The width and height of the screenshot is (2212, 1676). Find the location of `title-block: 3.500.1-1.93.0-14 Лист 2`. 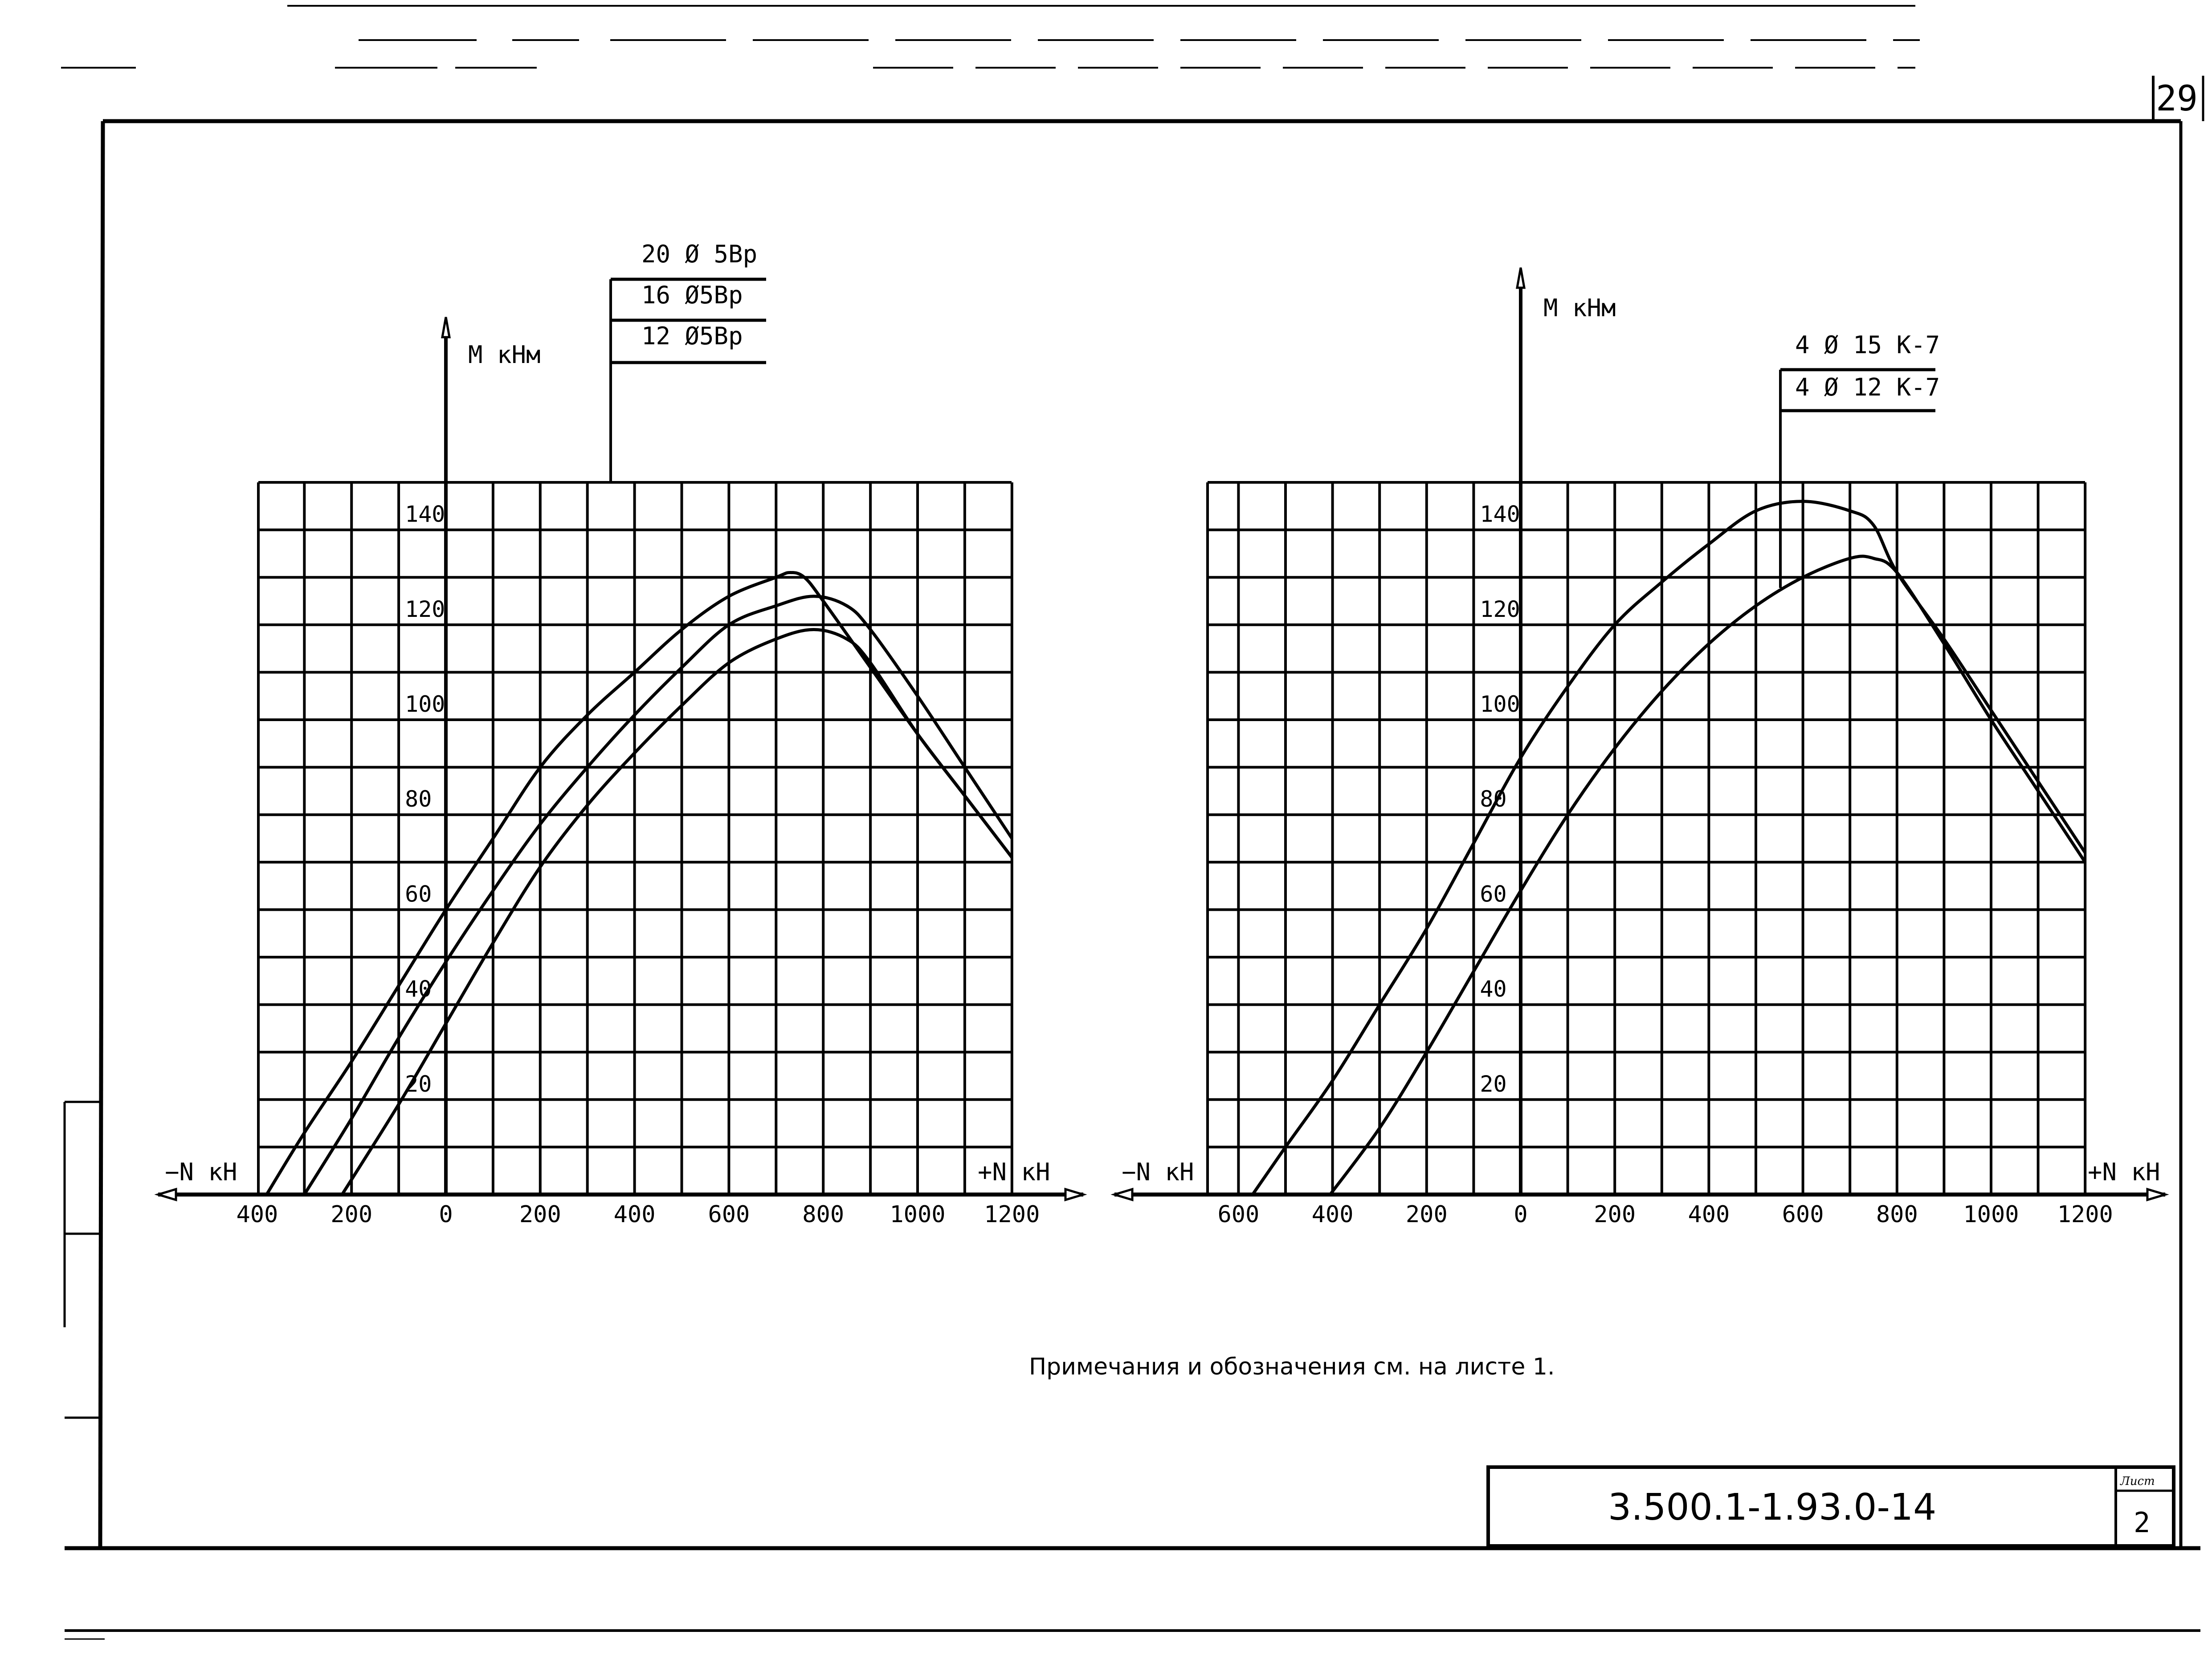

title-block: 3.500.1-1.93.0-14 Лист 2 is located at coordinates (1831, 1506).